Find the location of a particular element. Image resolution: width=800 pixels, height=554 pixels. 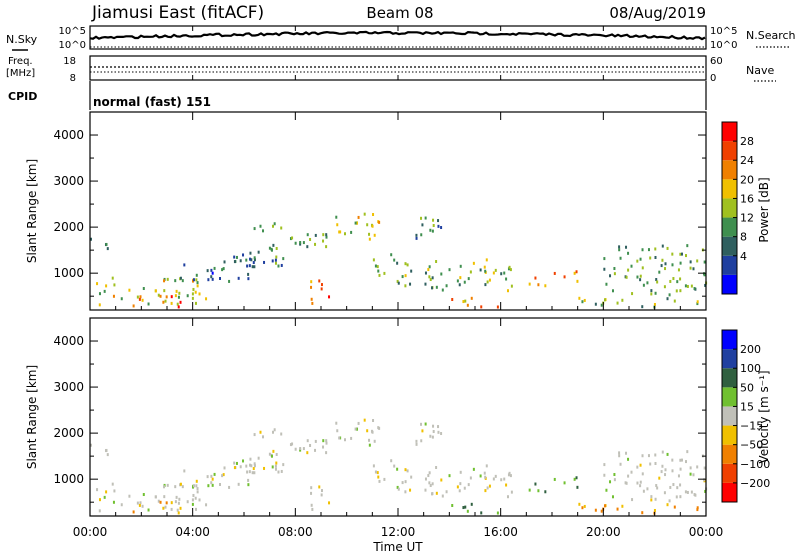

velocity-colorbar-tick-label: 50 is located at coordinates (747, 387).